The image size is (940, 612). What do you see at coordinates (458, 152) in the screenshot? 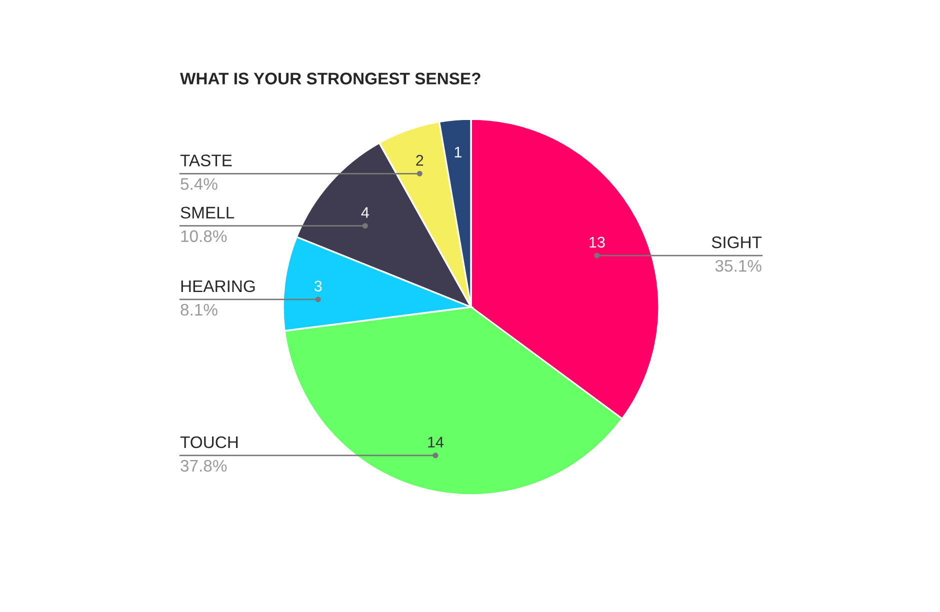
I see `data-label: 1` at bounding box center [458, 152].